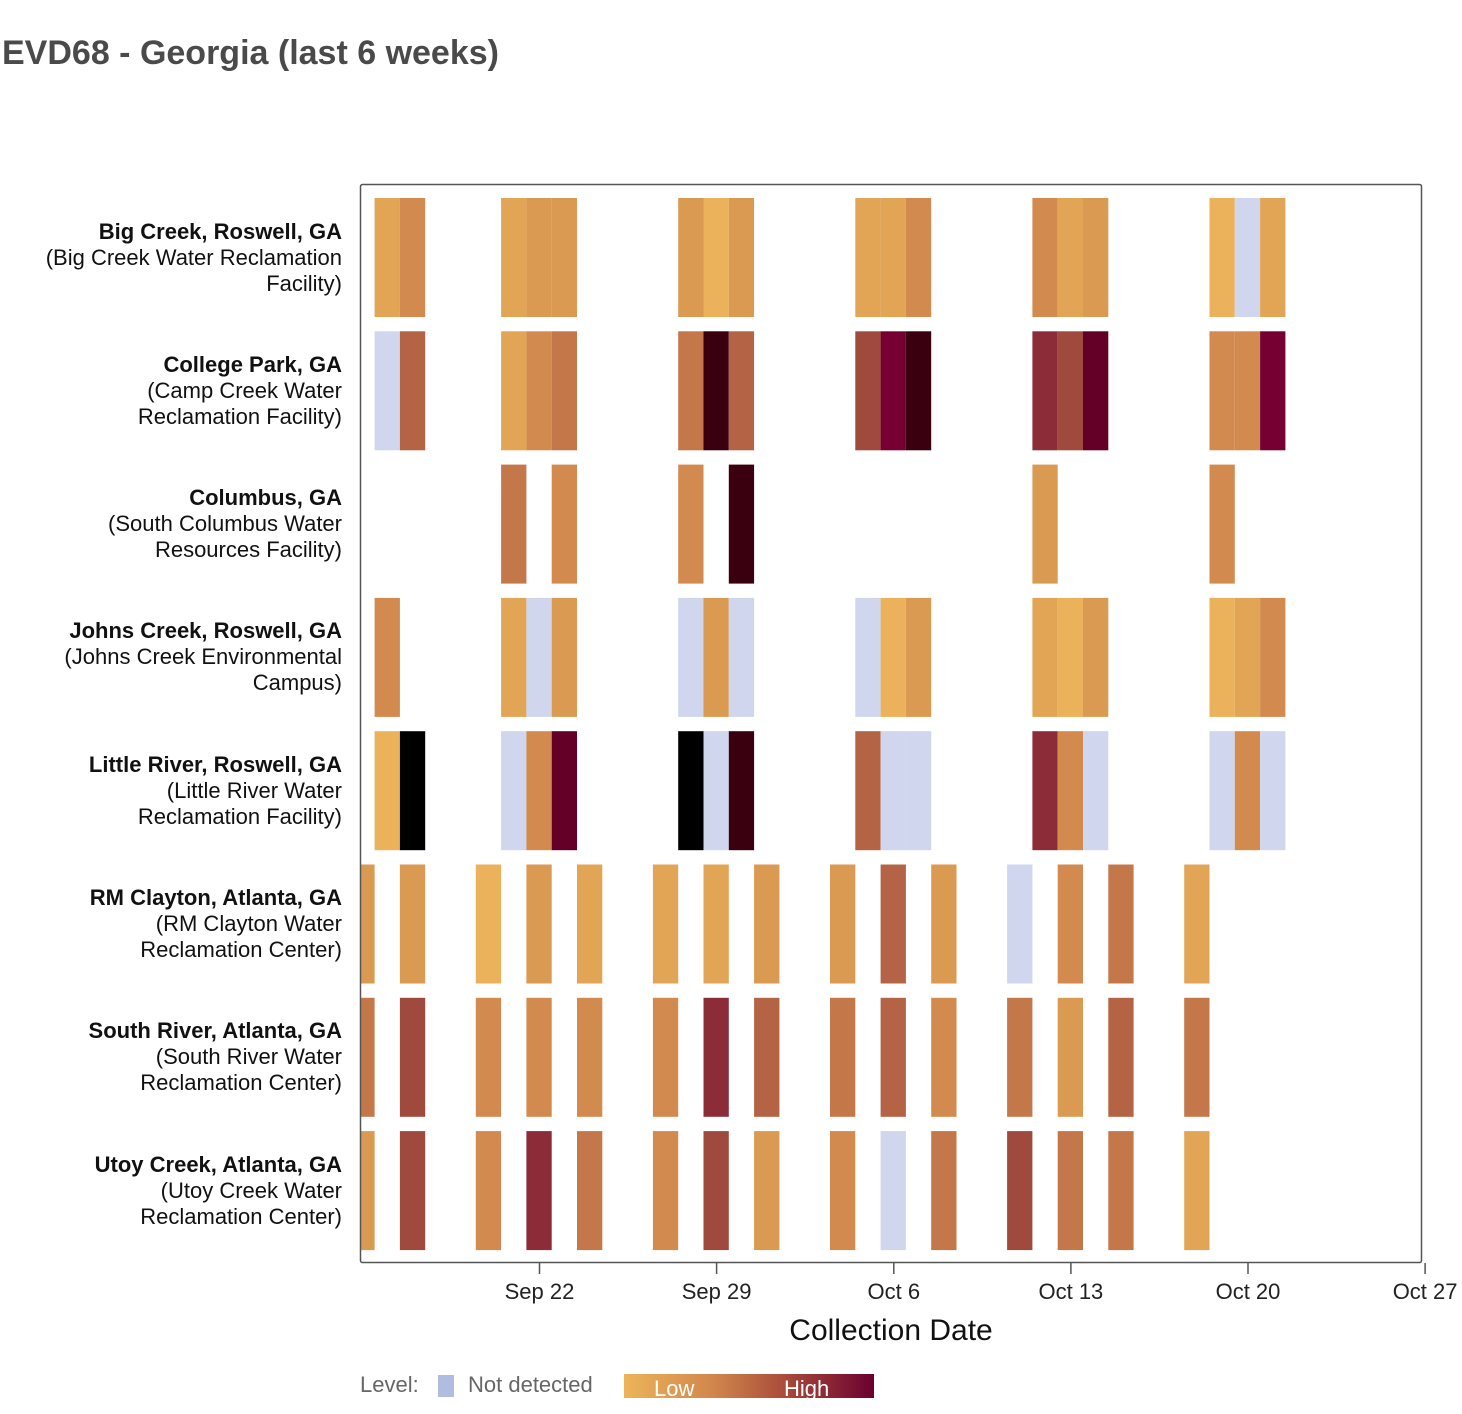  What do you see at coordinates (1248, 1291) in the screenshot?
I see `x-tick-label: Oct 20` at bounding box center [1248, 1291].